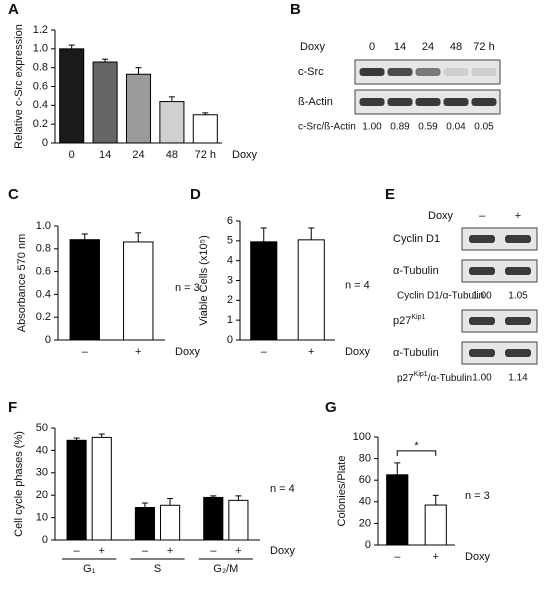 The width and height of the screenshot is (550, 598). Describe the element at coordinates (450, 378) in the screenshot. I see `text-part: /α-Tubulin` at that location.